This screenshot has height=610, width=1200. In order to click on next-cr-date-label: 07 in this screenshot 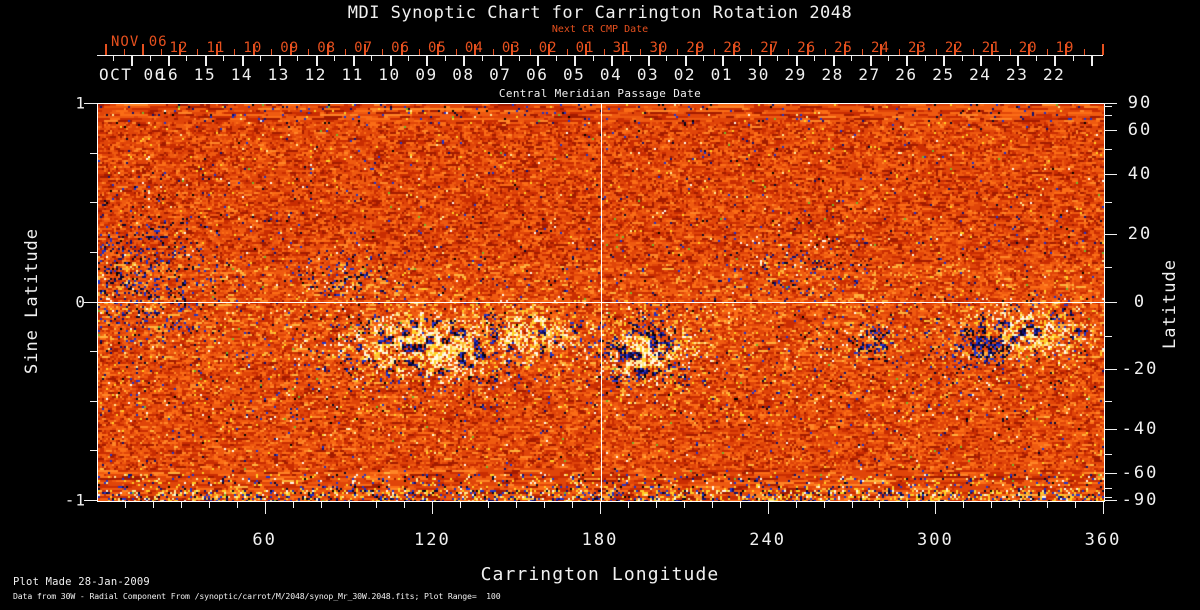, I will do `click(364, 48)`.